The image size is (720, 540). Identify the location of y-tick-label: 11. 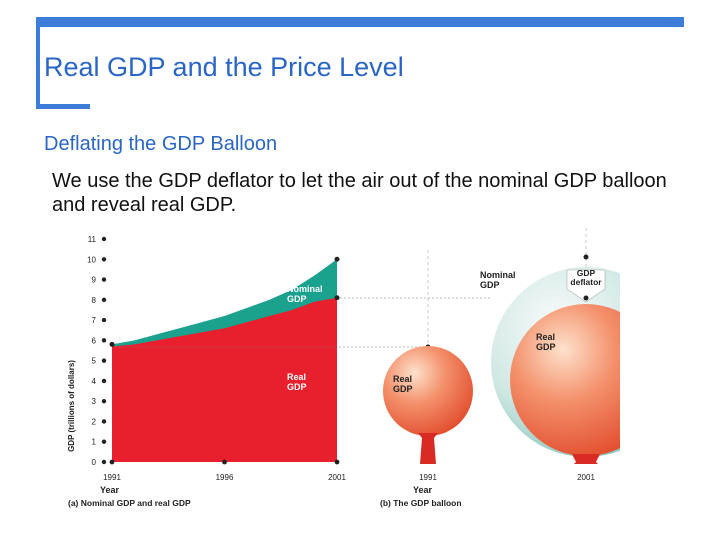
(92, 239).